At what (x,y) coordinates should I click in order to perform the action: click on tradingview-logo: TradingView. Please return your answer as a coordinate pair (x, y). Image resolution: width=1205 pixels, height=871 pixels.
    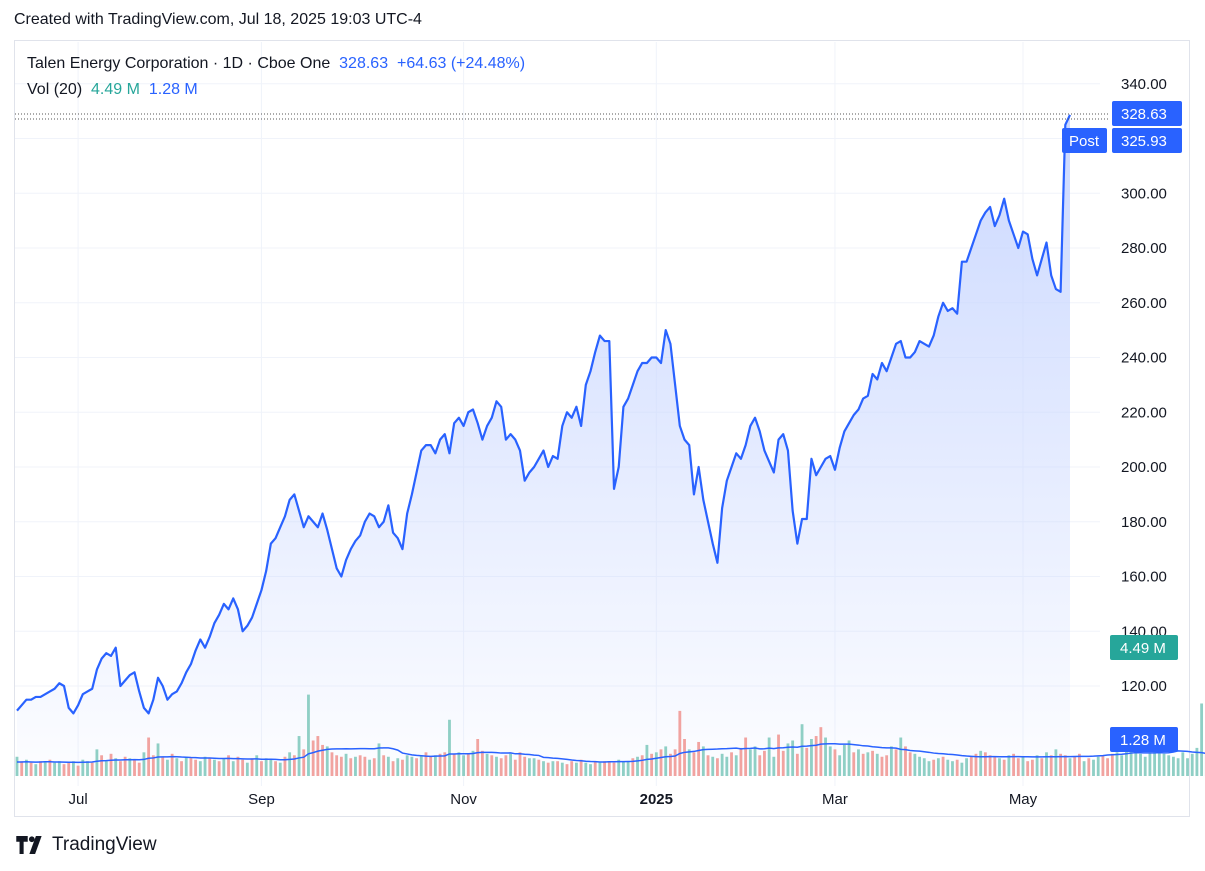
    Looking at the image, I should click on (86, 845).